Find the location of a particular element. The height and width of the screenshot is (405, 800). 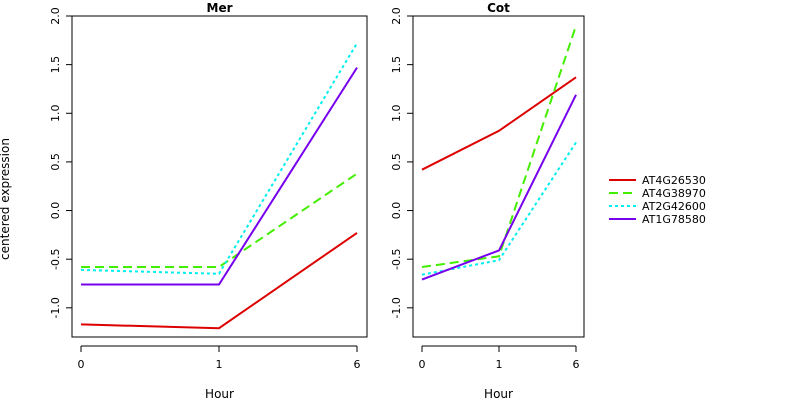

panel-title: Cot is located at coordinates (498, 8).